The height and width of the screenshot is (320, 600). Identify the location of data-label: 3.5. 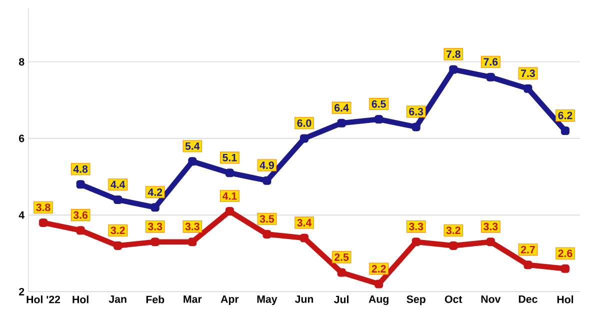
(267, 219).